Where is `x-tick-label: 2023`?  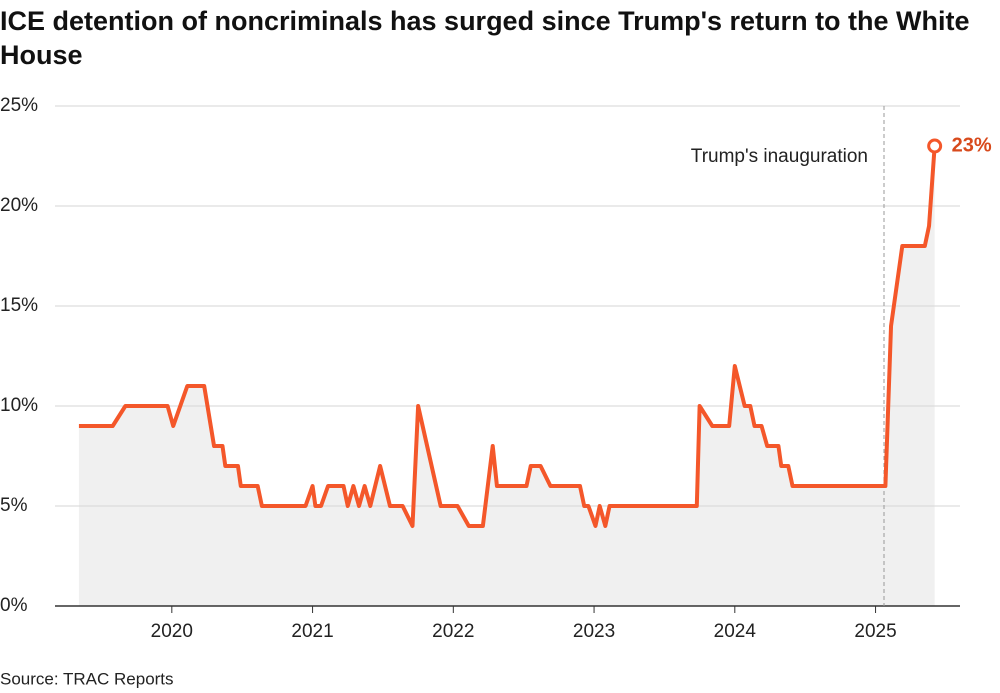 x-tick-label: 2023 is located at coordinates (594, 631).